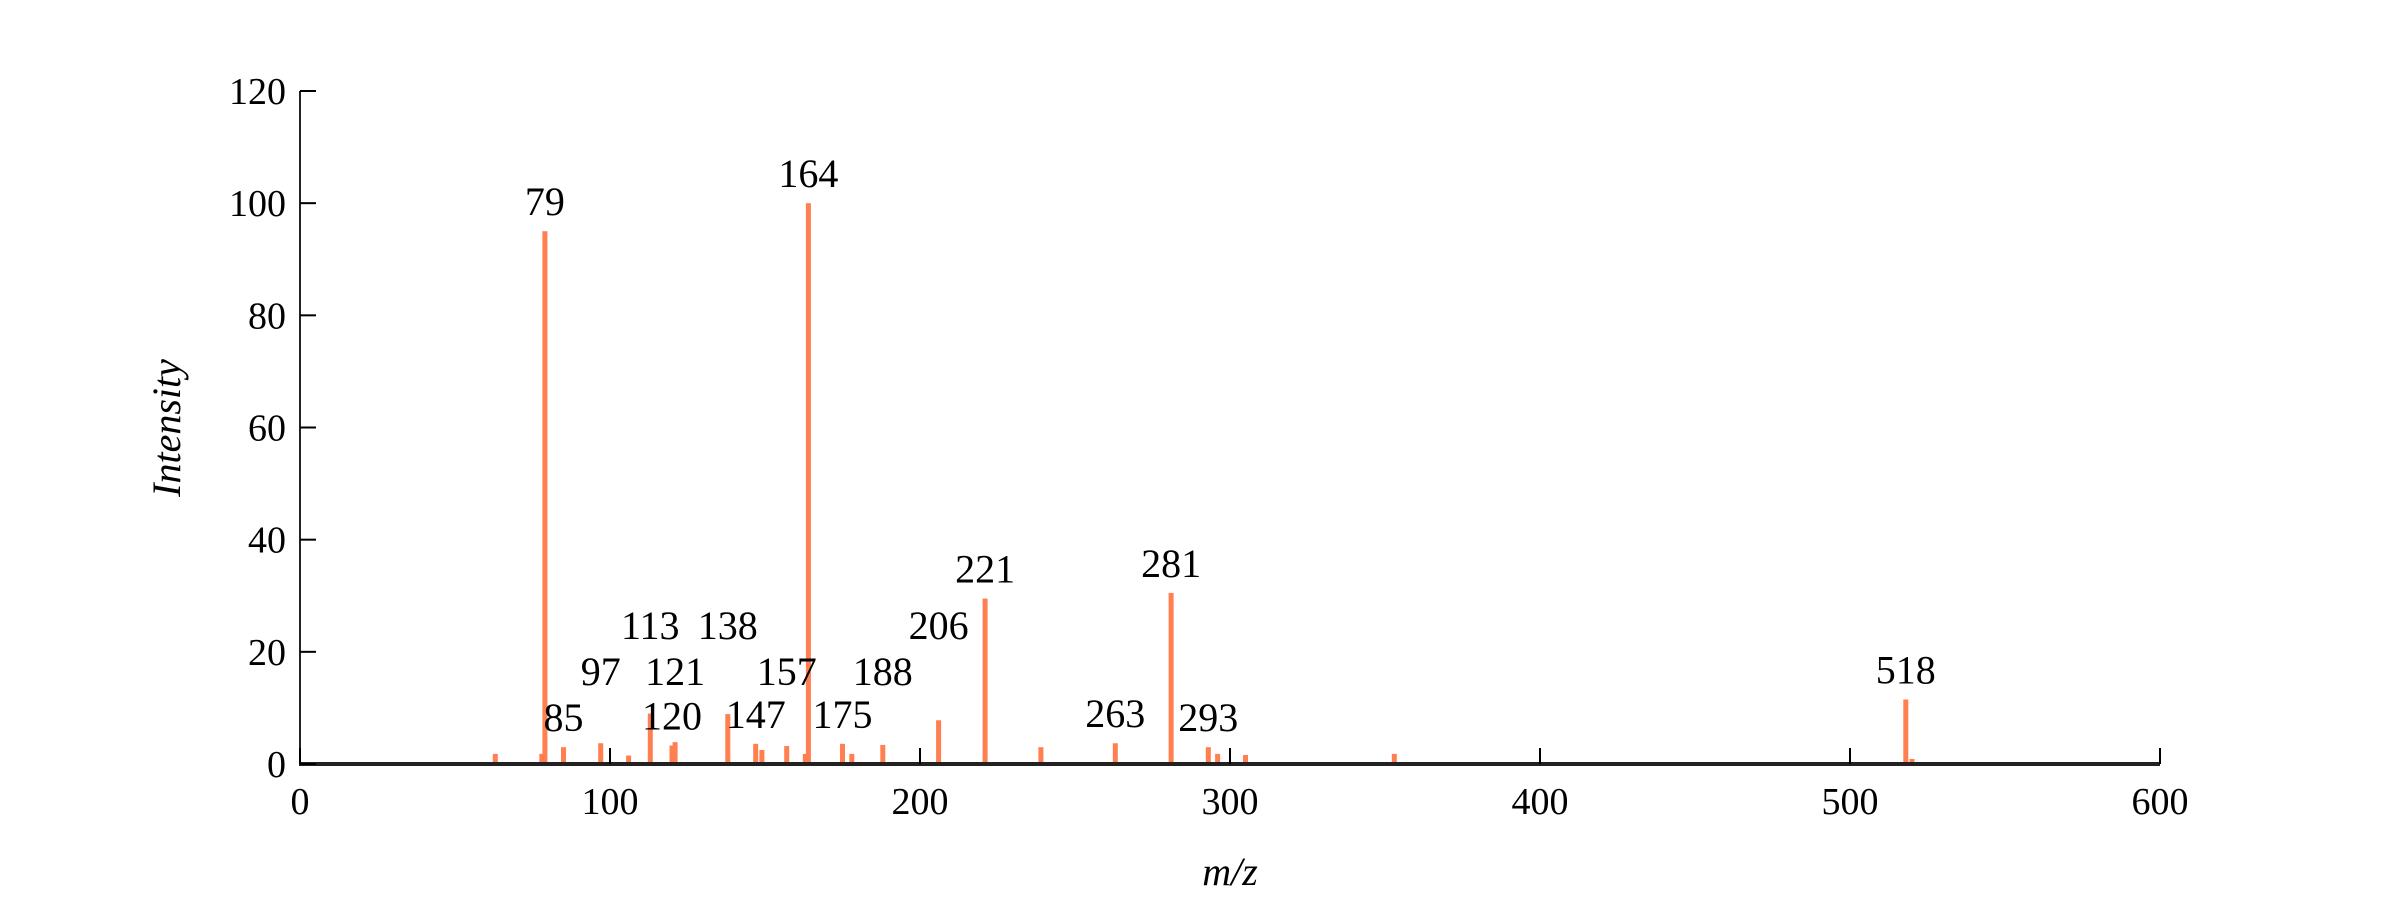 Image resolution: width=2400 pixels, height=900 pixels. Describe the element at coordinates (808, 173) in the screenshot. I see `peak-label: 164` at that location.